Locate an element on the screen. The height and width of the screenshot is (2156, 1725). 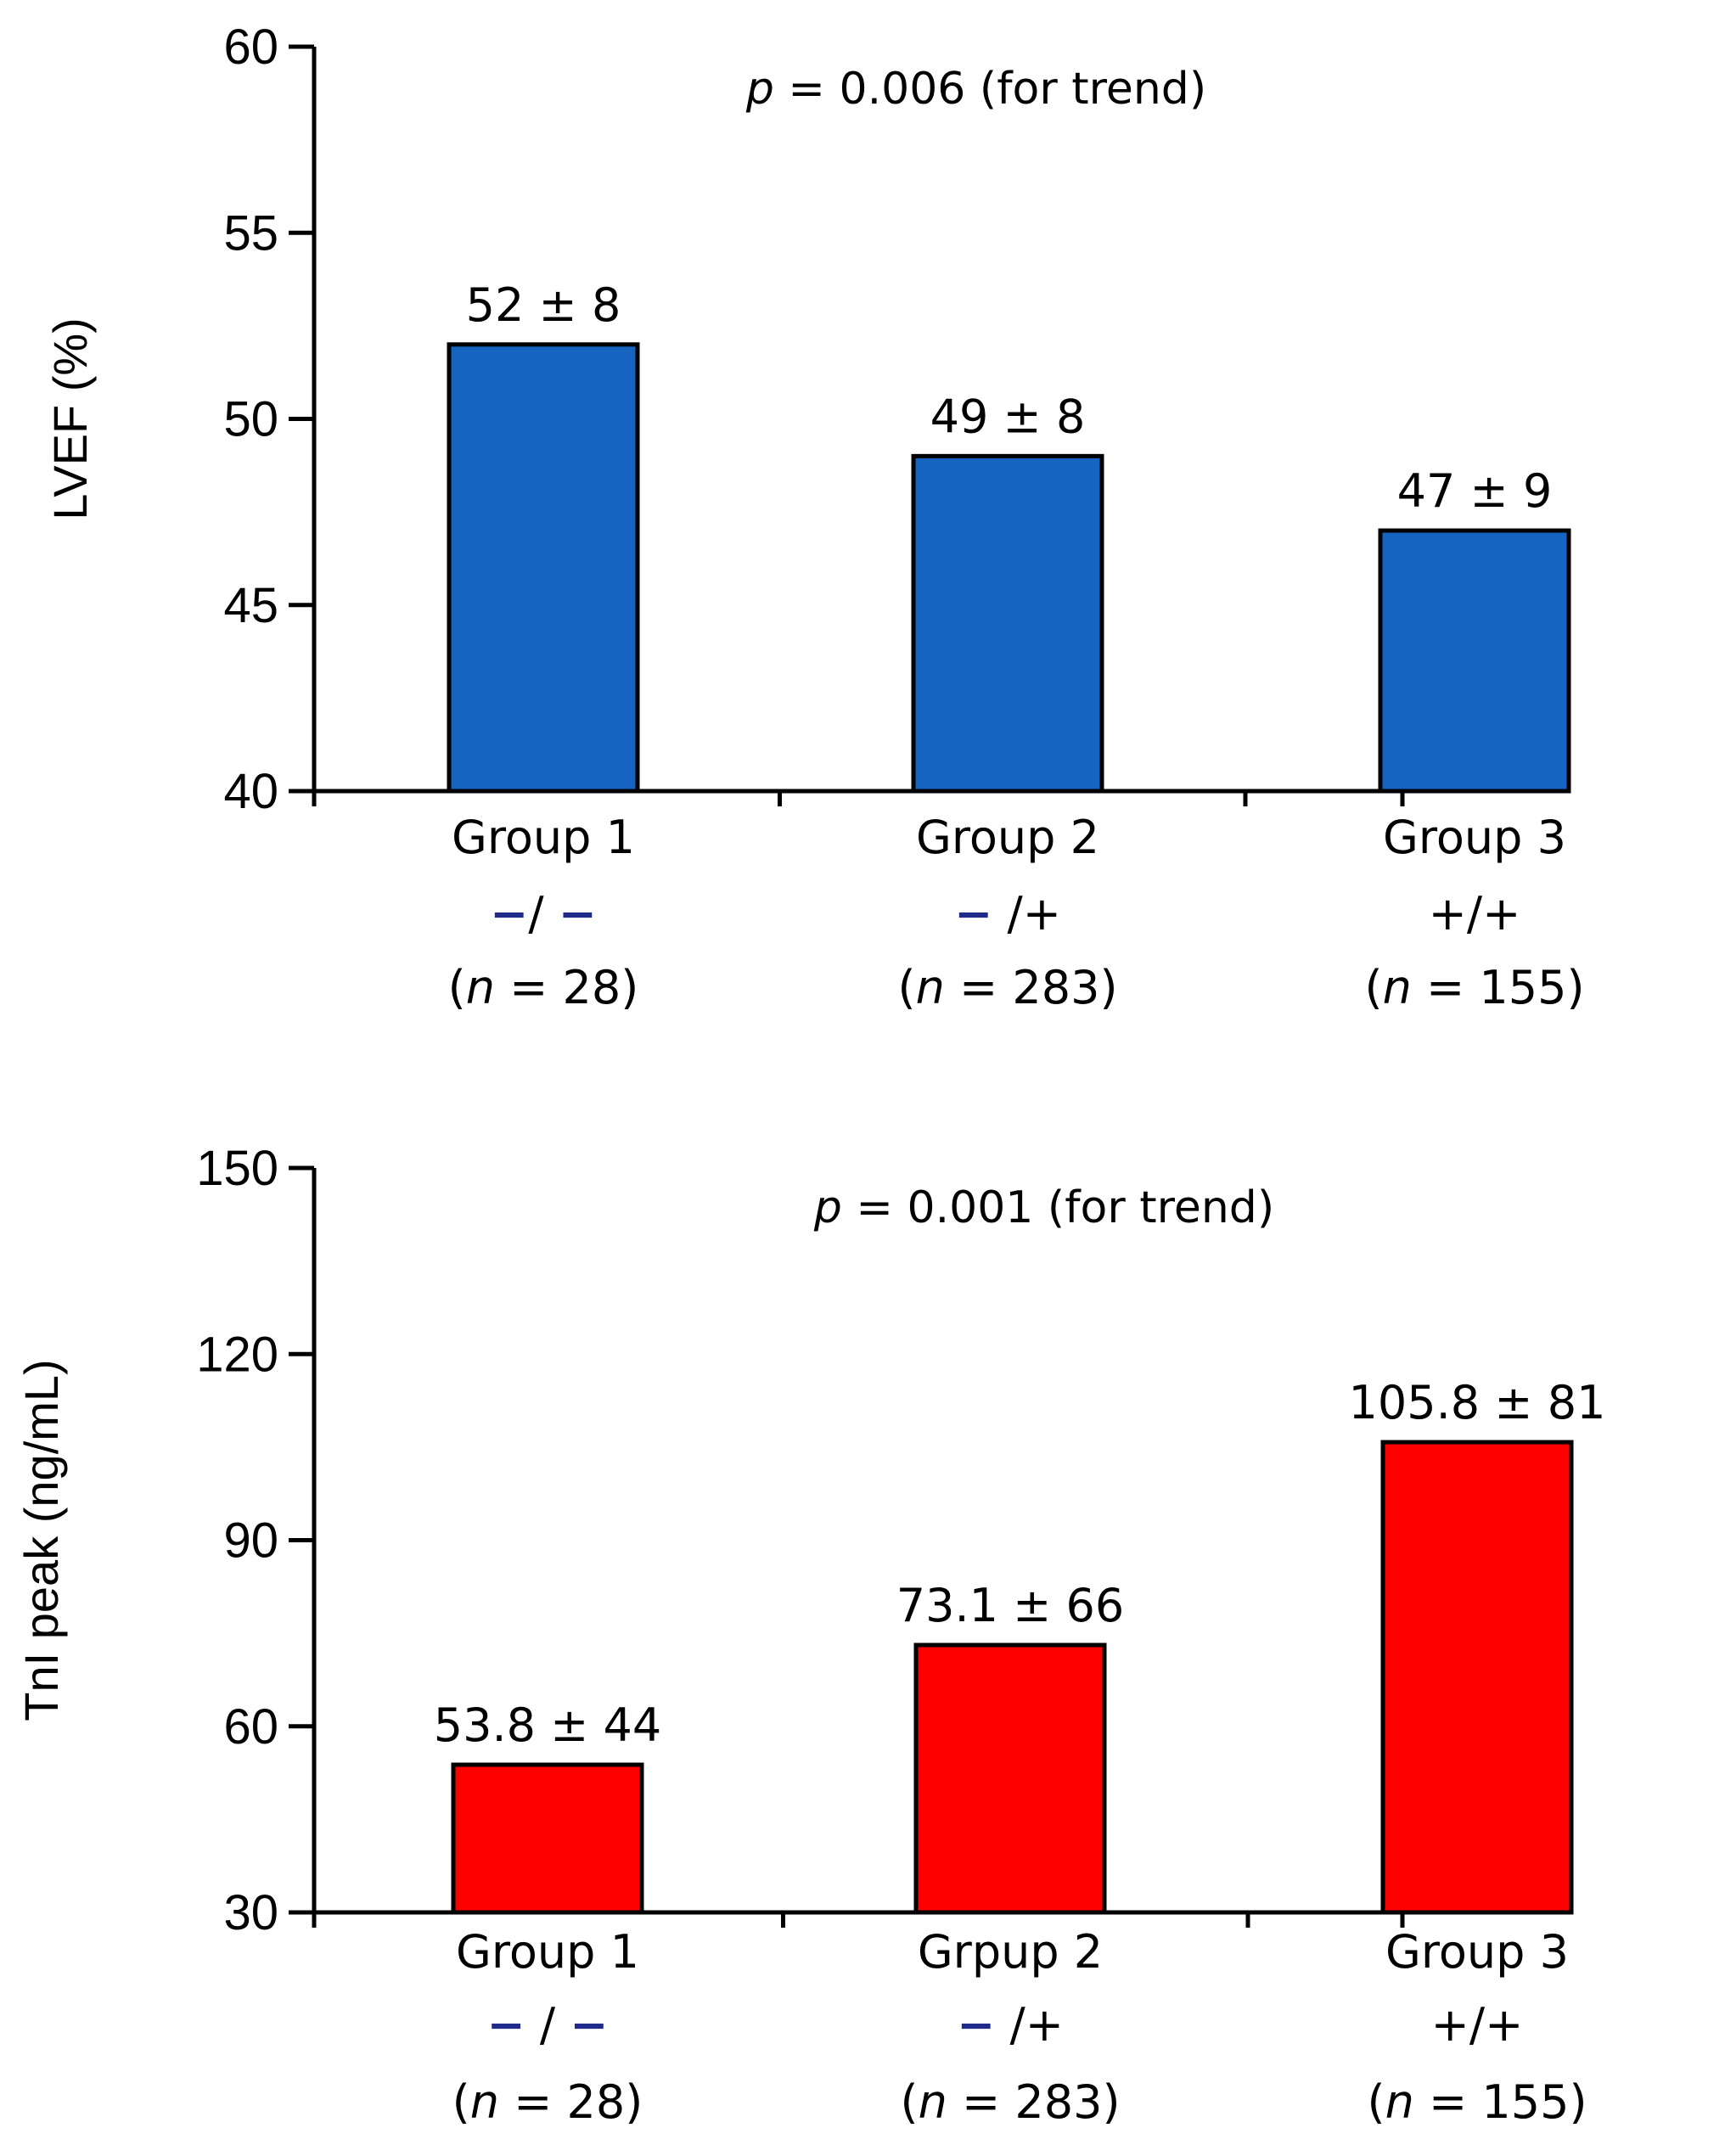
category-sign: −/ − is located at coordinates (543, 914).